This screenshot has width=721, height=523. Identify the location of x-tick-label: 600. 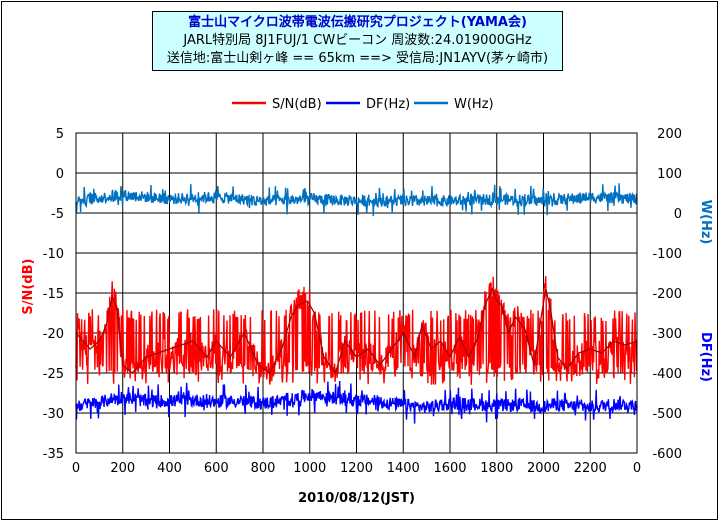
(216, 468).